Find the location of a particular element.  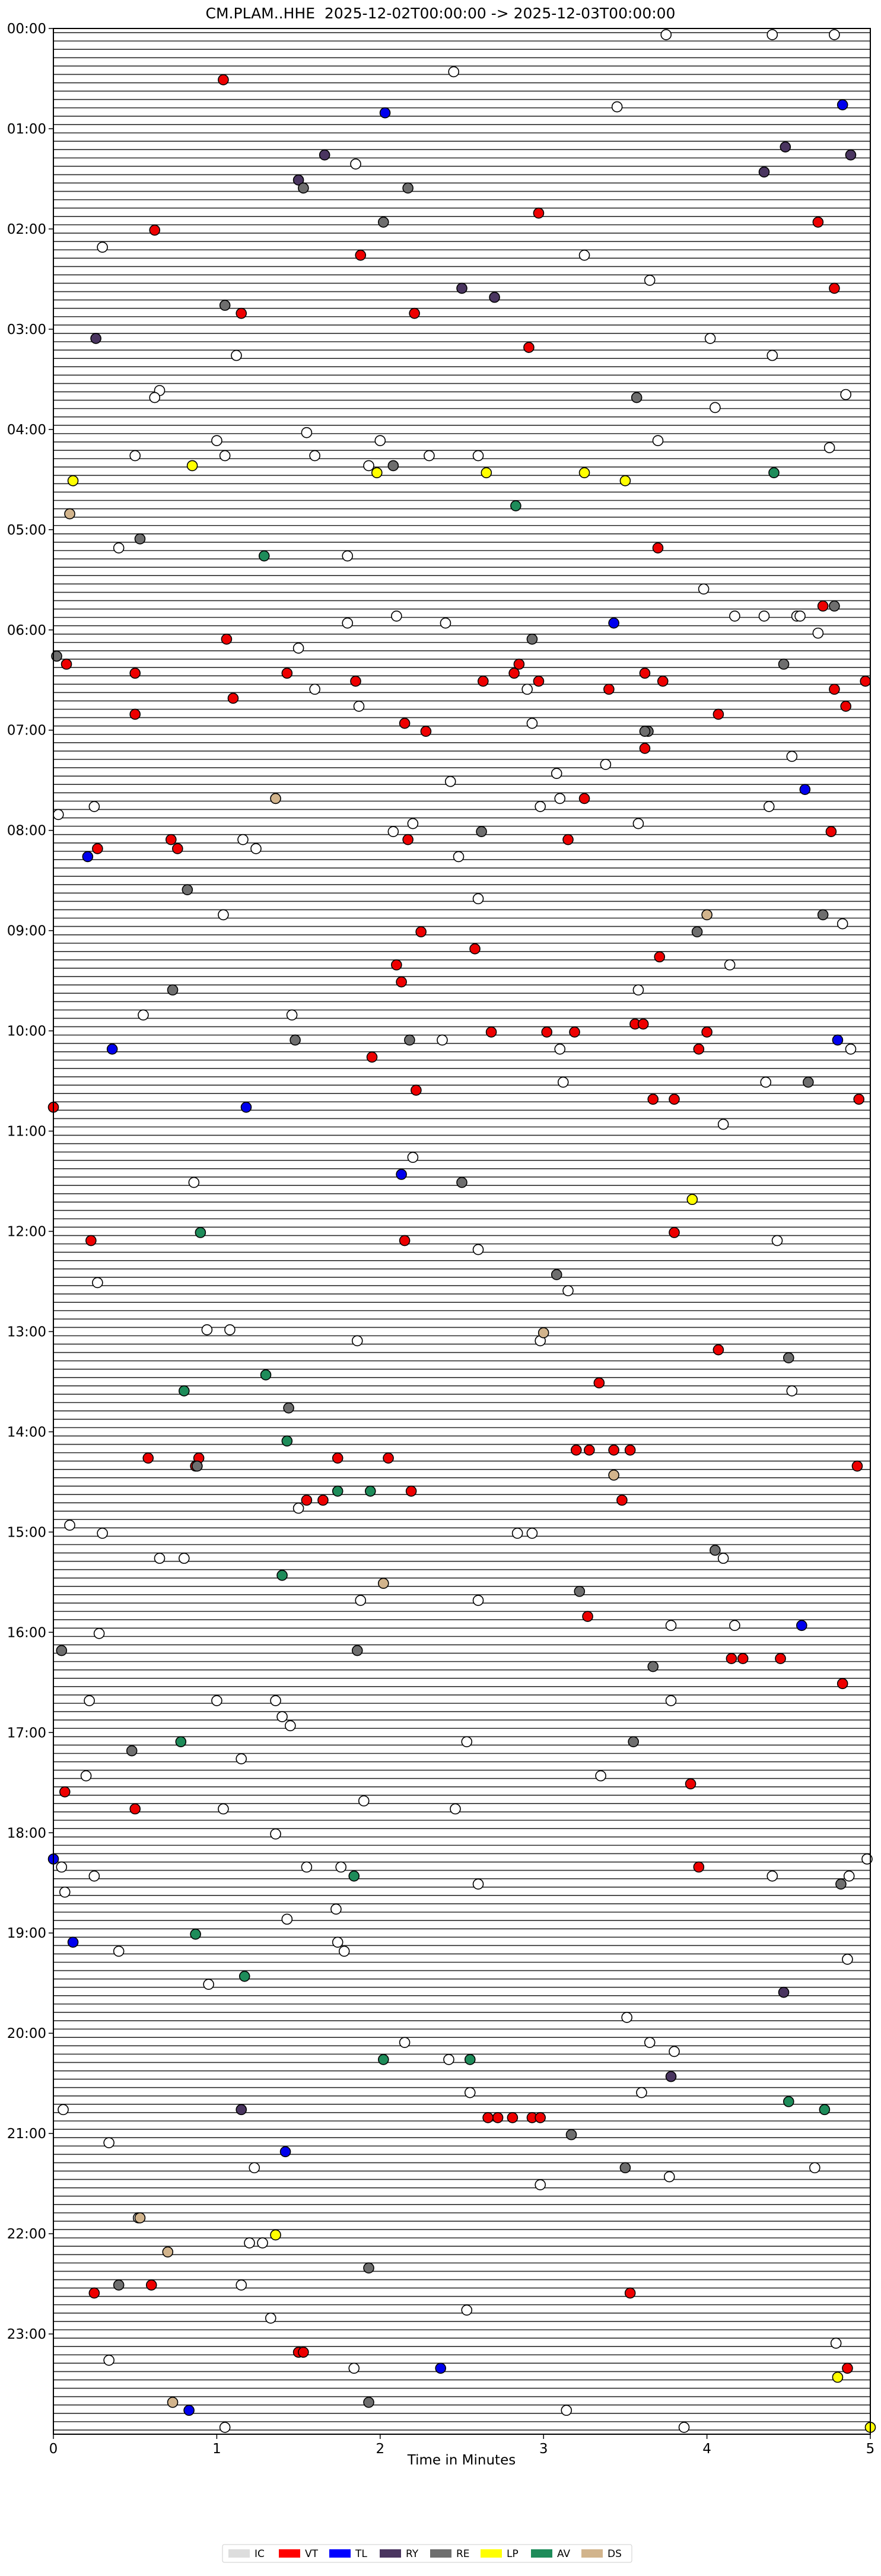

x-tick-label: 4 is located at coordinates (707, 2449).